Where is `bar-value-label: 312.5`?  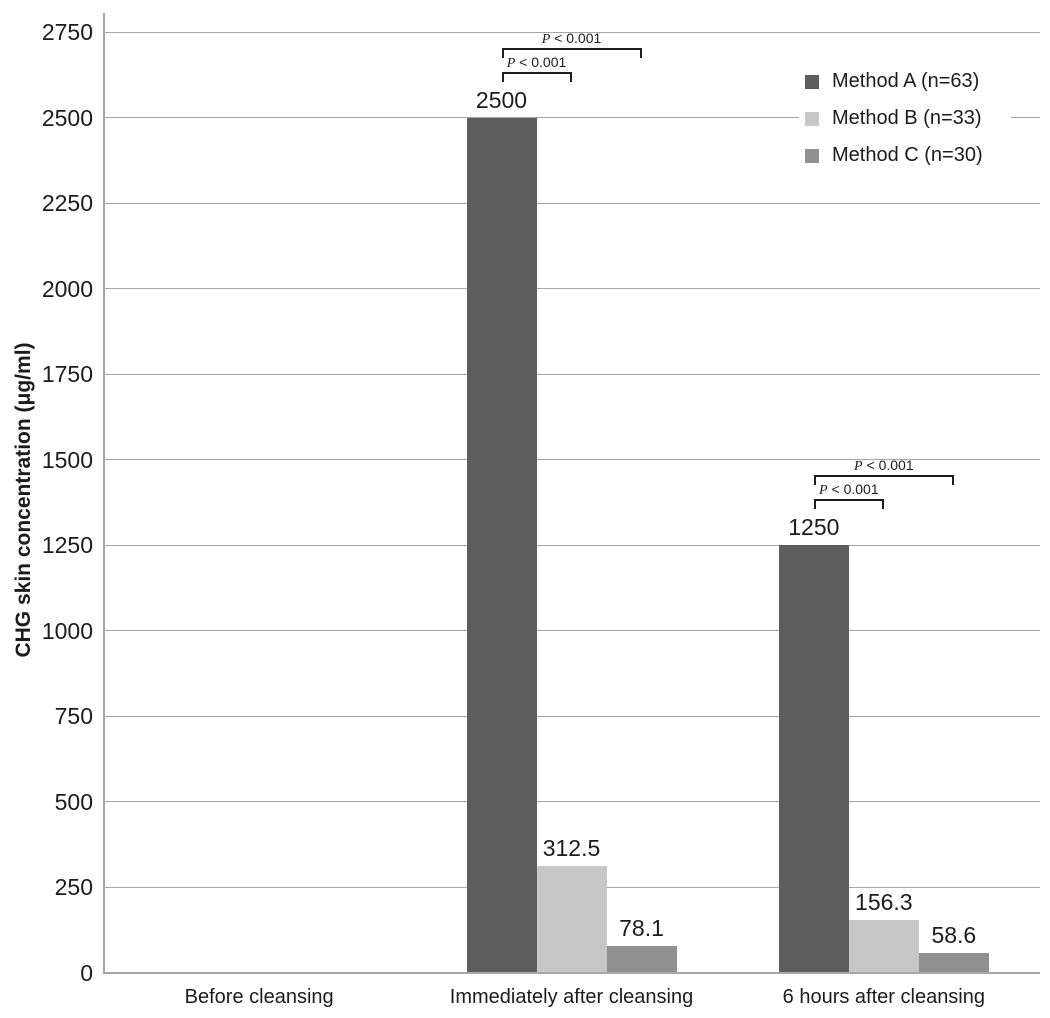
bar-value-label: 312.5 is located at coordinates (571, 848).